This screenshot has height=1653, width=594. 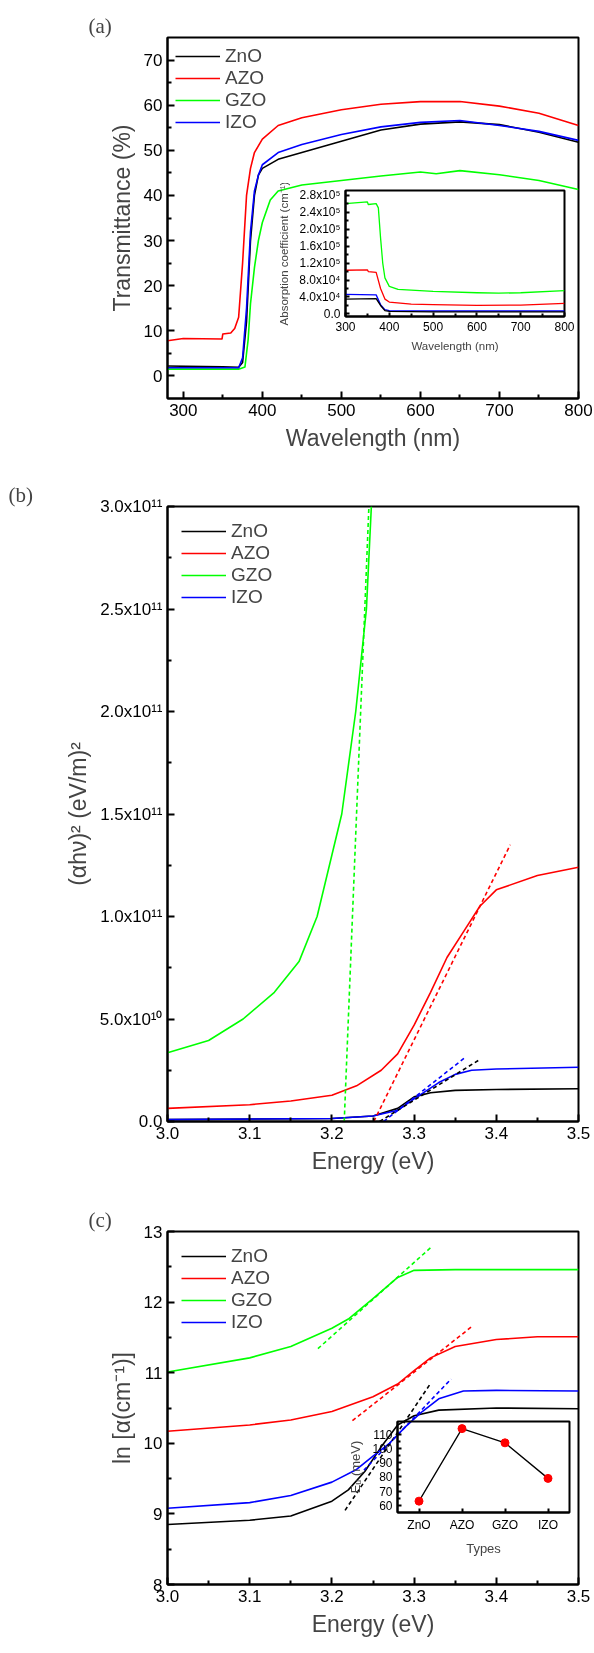 I want to click on y-tick-label: 1.5x10¹¹, so click(x=131, y=814).